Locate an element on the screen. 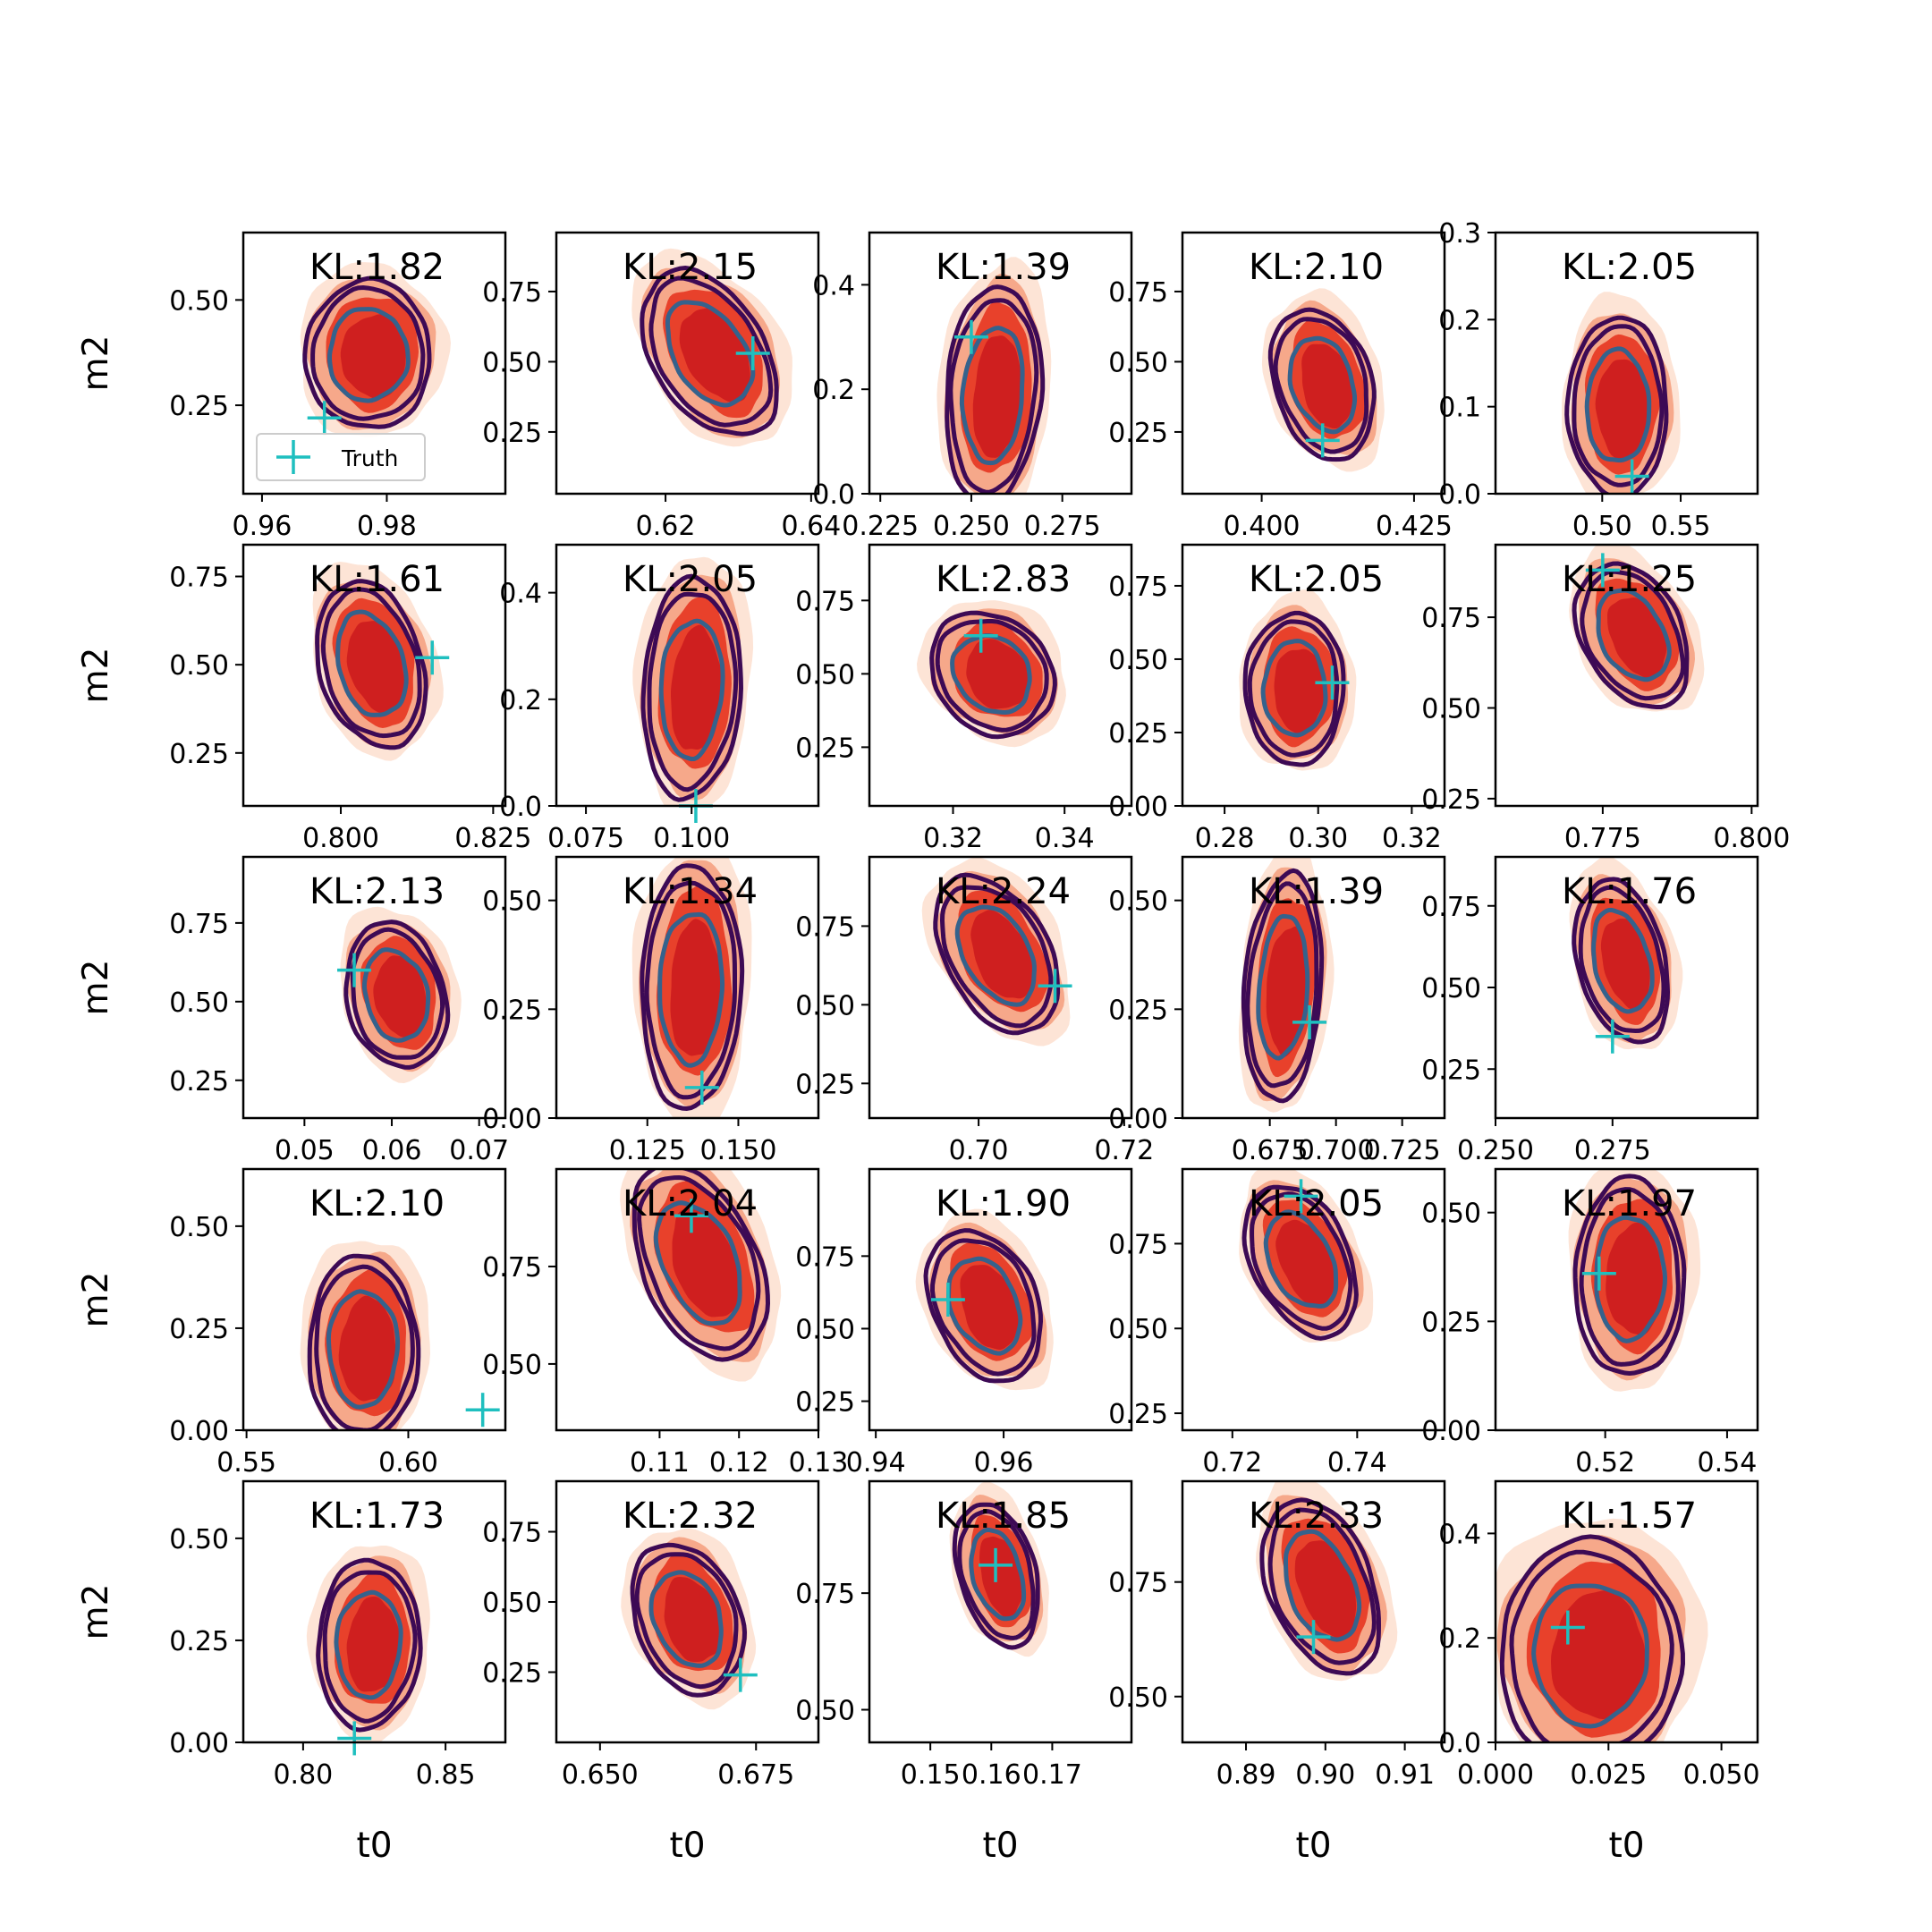 This screenshot has width=1932, height=1932. x-tick-label: 0.90 is located at coordinates (1325, 1775).